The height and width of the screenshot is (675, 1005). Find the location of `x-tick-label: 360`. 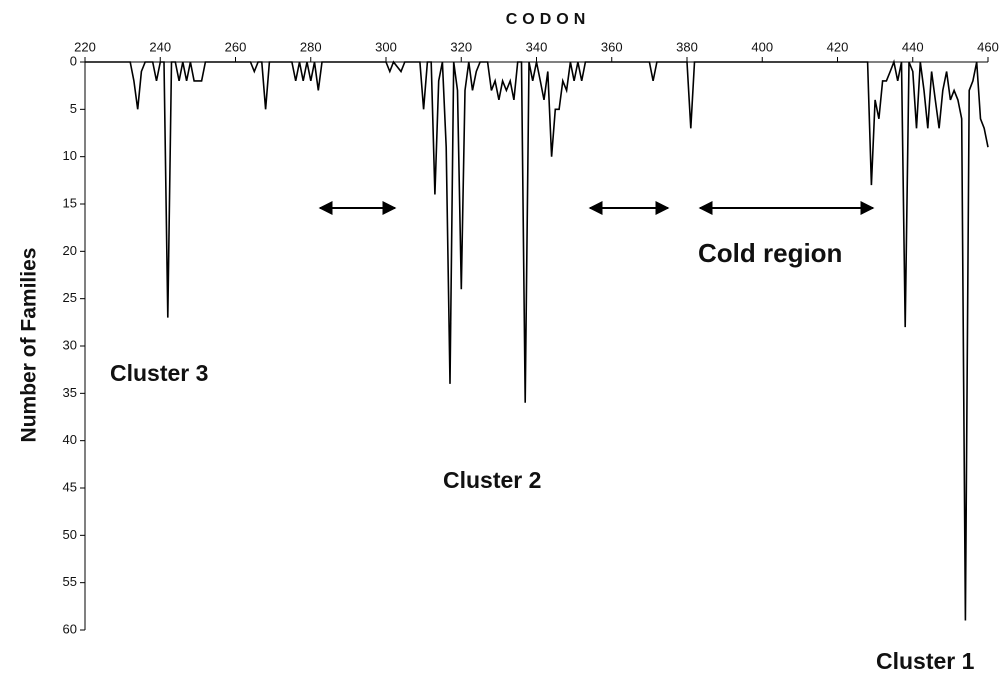

x-tick-label: 360 is located at coordinates (612, 46).